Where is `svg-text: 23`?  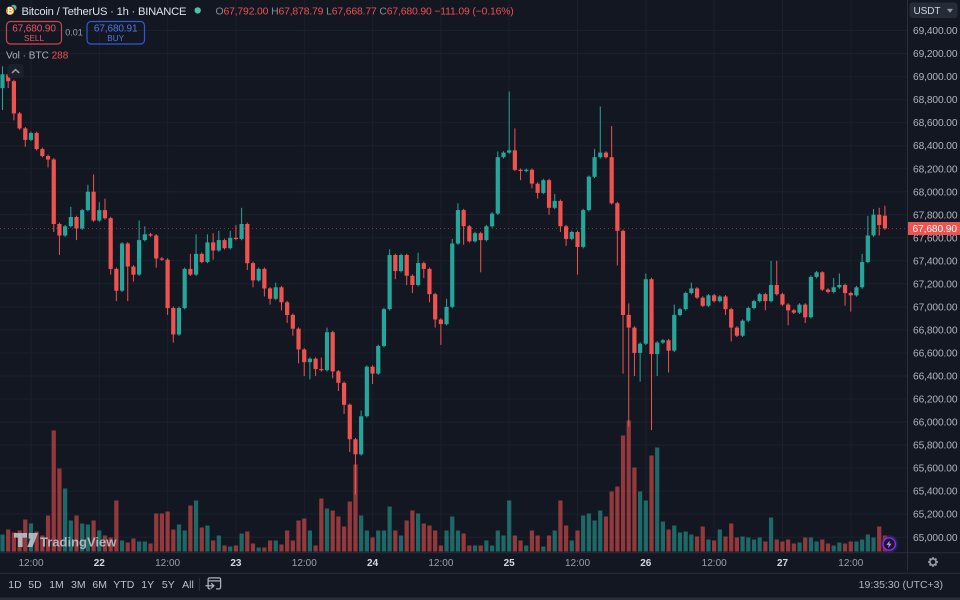
svg-text: 23 is located at coordinates (236, 563).